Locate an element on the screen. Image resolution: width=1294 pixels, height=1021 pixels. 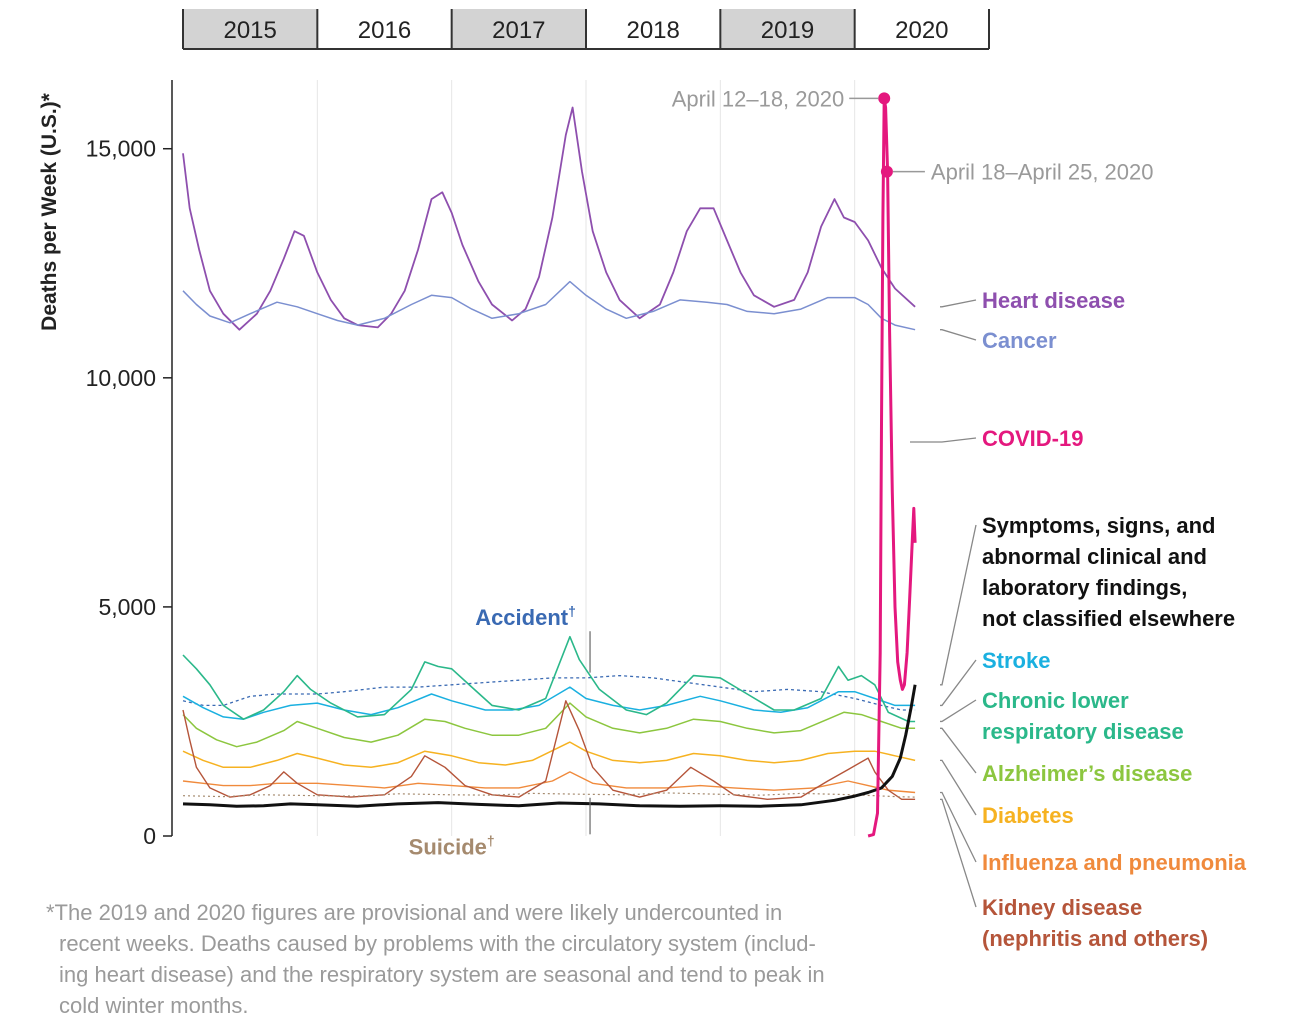
inline-series-label: Suicide† is located at coordinates (452, 845).